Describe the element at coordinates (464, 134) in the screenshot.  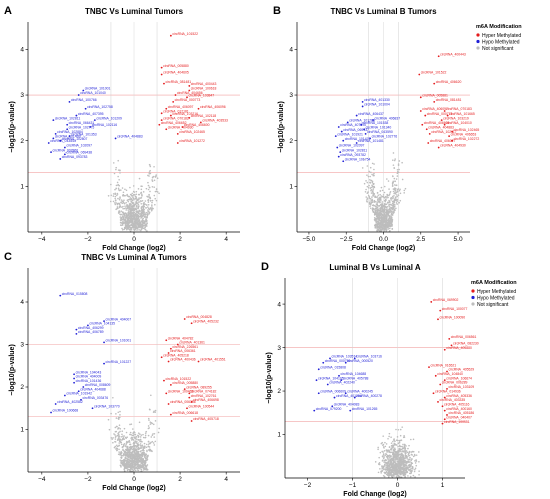
I see `point-label: circRNA_406653` at that location.